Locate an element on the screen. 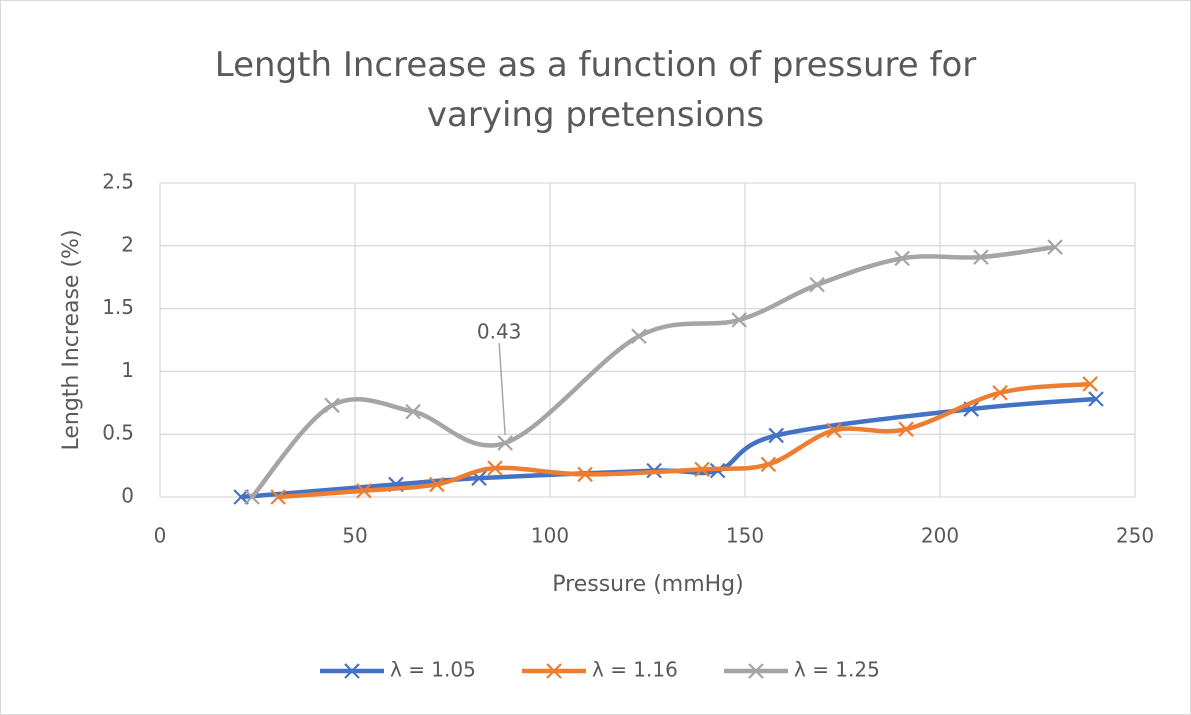 Image resolution: width=1191 pixels, height=715 pixels. legend-label: λ = 1.16 is located at coordinates (635, 670).